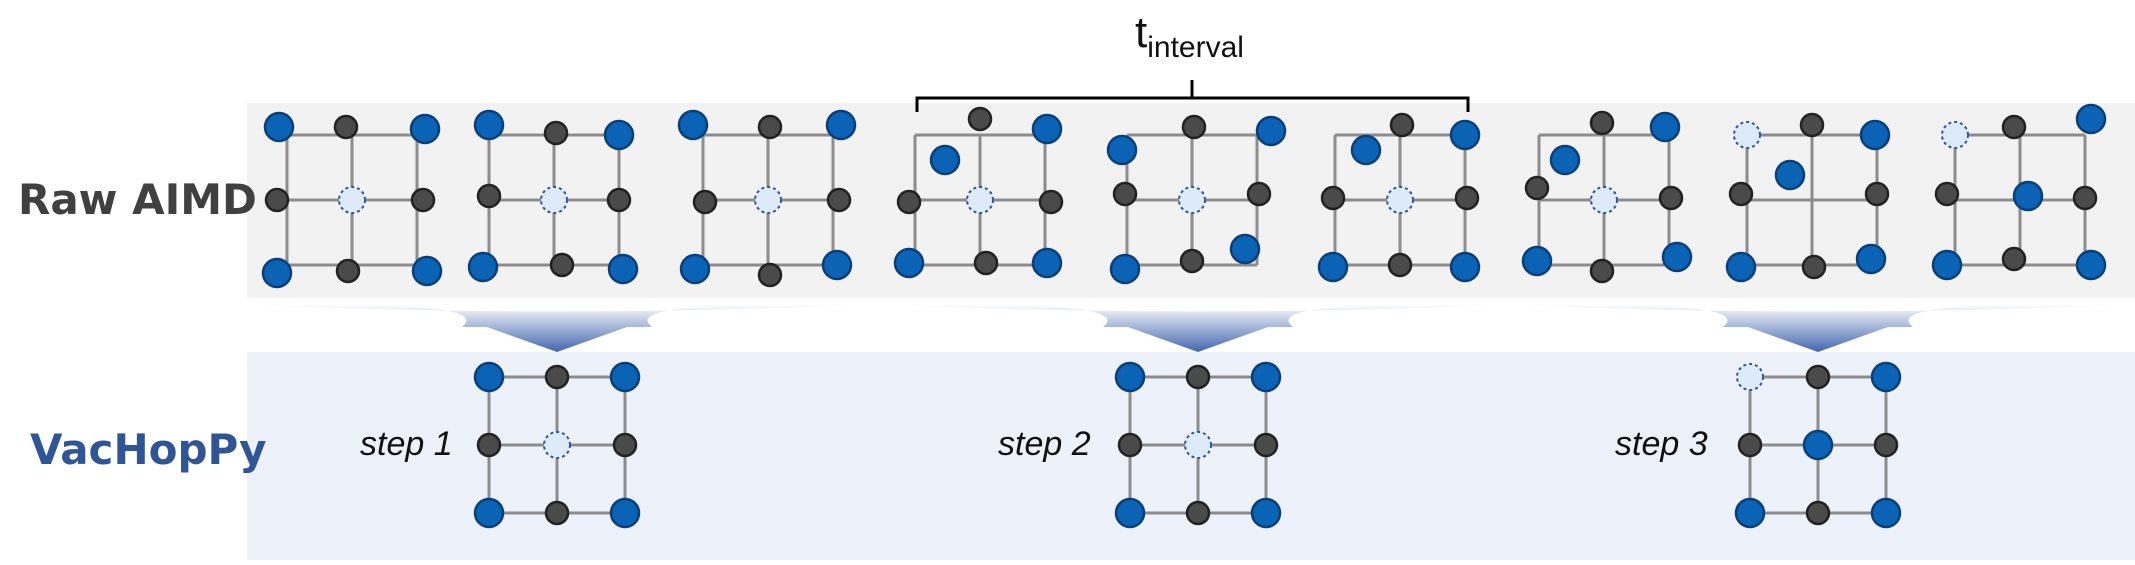 The height and width of the screenshot is (565, 2135). I want to click on vachoppy-label: VacHopPy, so click(148, 449).